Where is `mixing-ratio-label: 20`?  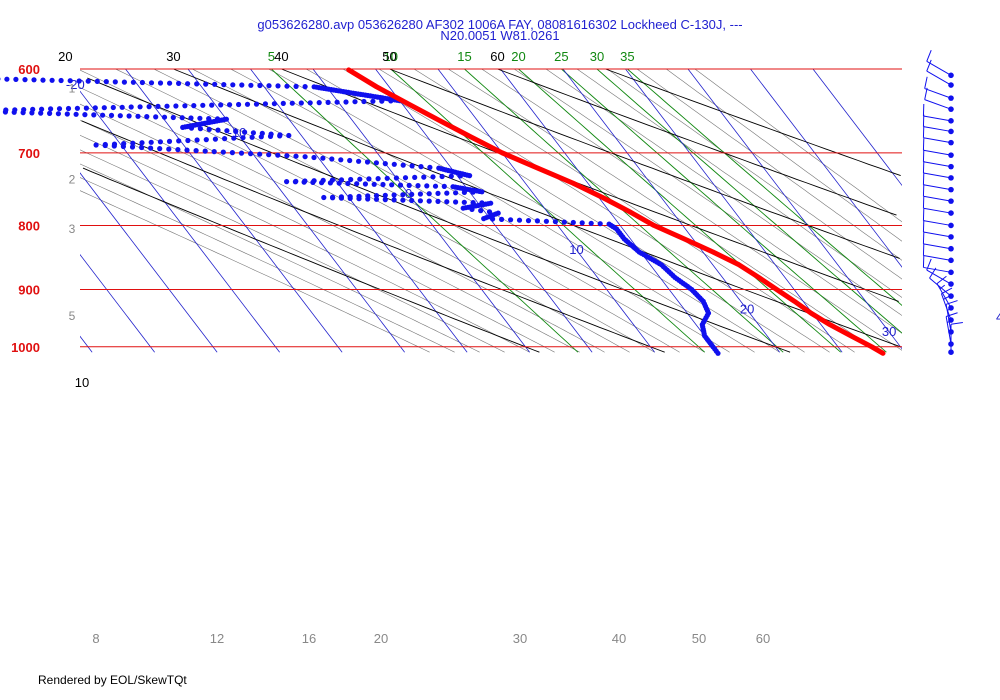 mixing-ratio-label: 20 is located at coordinates (518, 56).